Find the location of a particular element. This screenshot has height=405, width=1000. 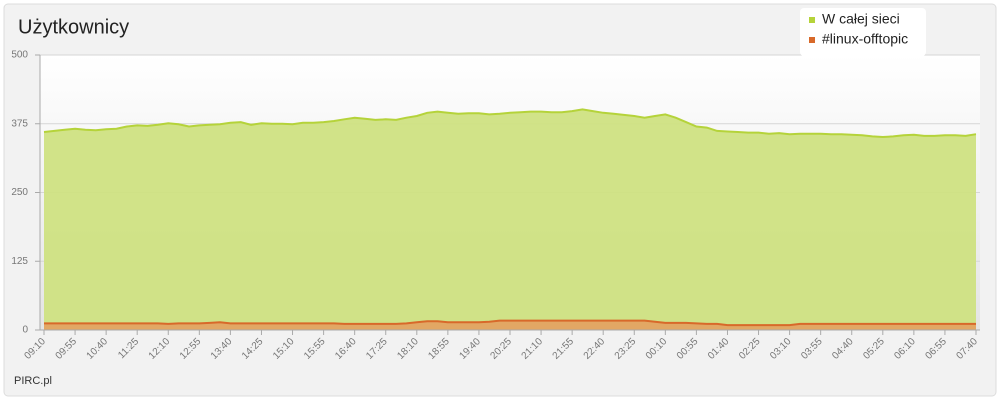

area-fill is located at coordinates (510, 325).